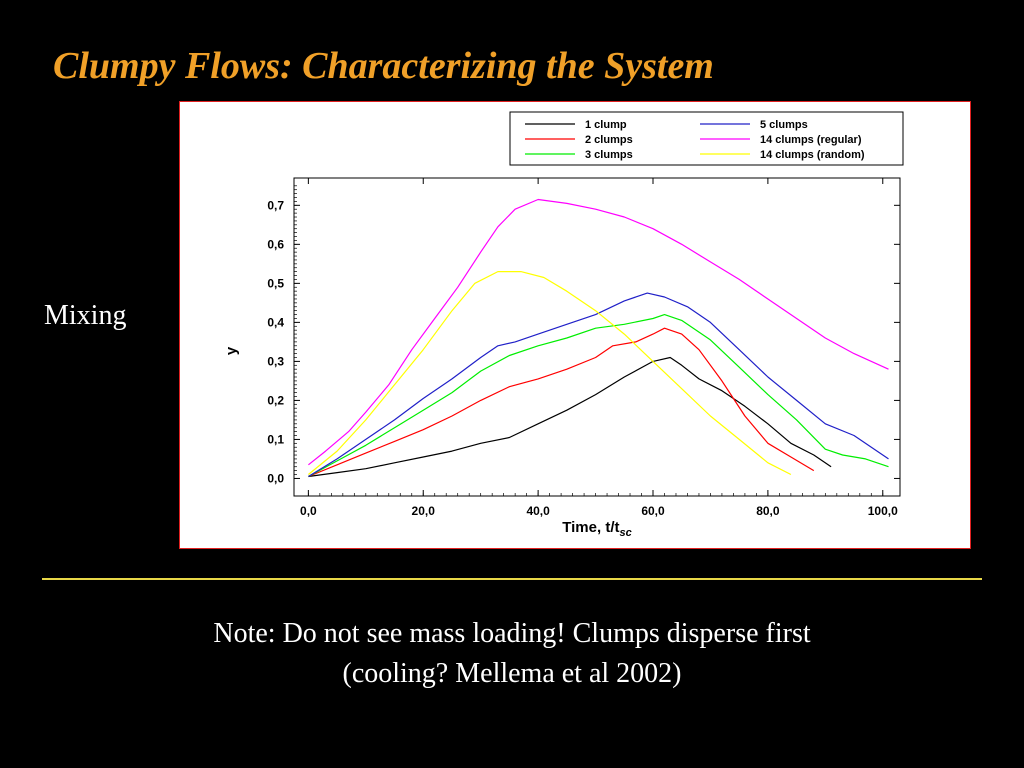  What do you see at coordinates (308, 511) in the screenshot?
I see `x-tick-label: 0,0` at bounding box center [308, 511].